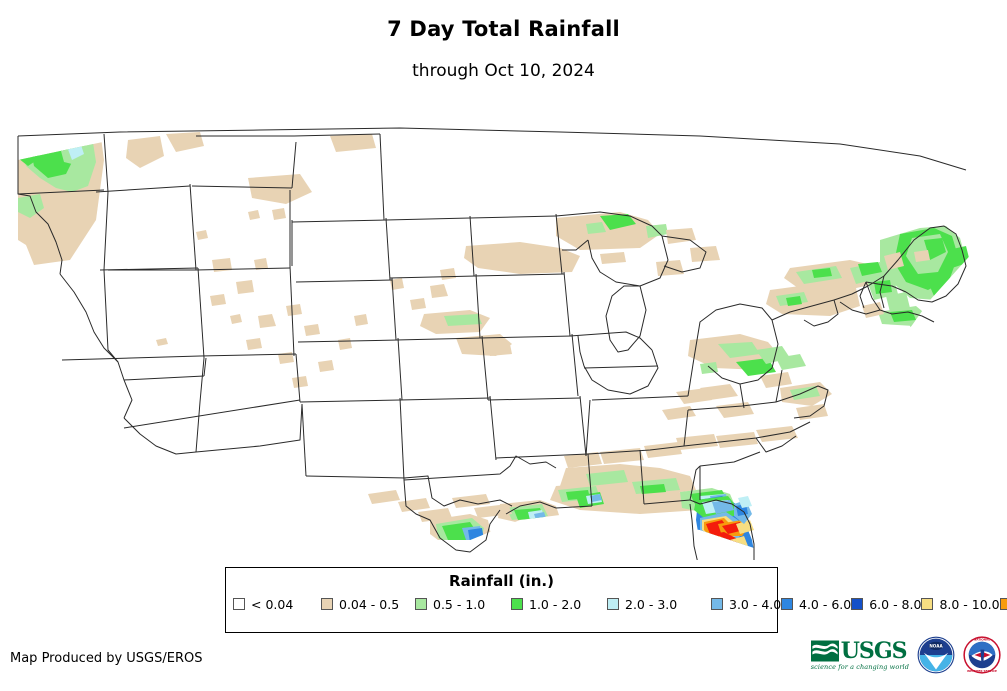 Image resolution: width=1007 pixels, height=691 pixels. I want to click on map-credit: Map Produced by USGS/EROS, so click(106, 658).